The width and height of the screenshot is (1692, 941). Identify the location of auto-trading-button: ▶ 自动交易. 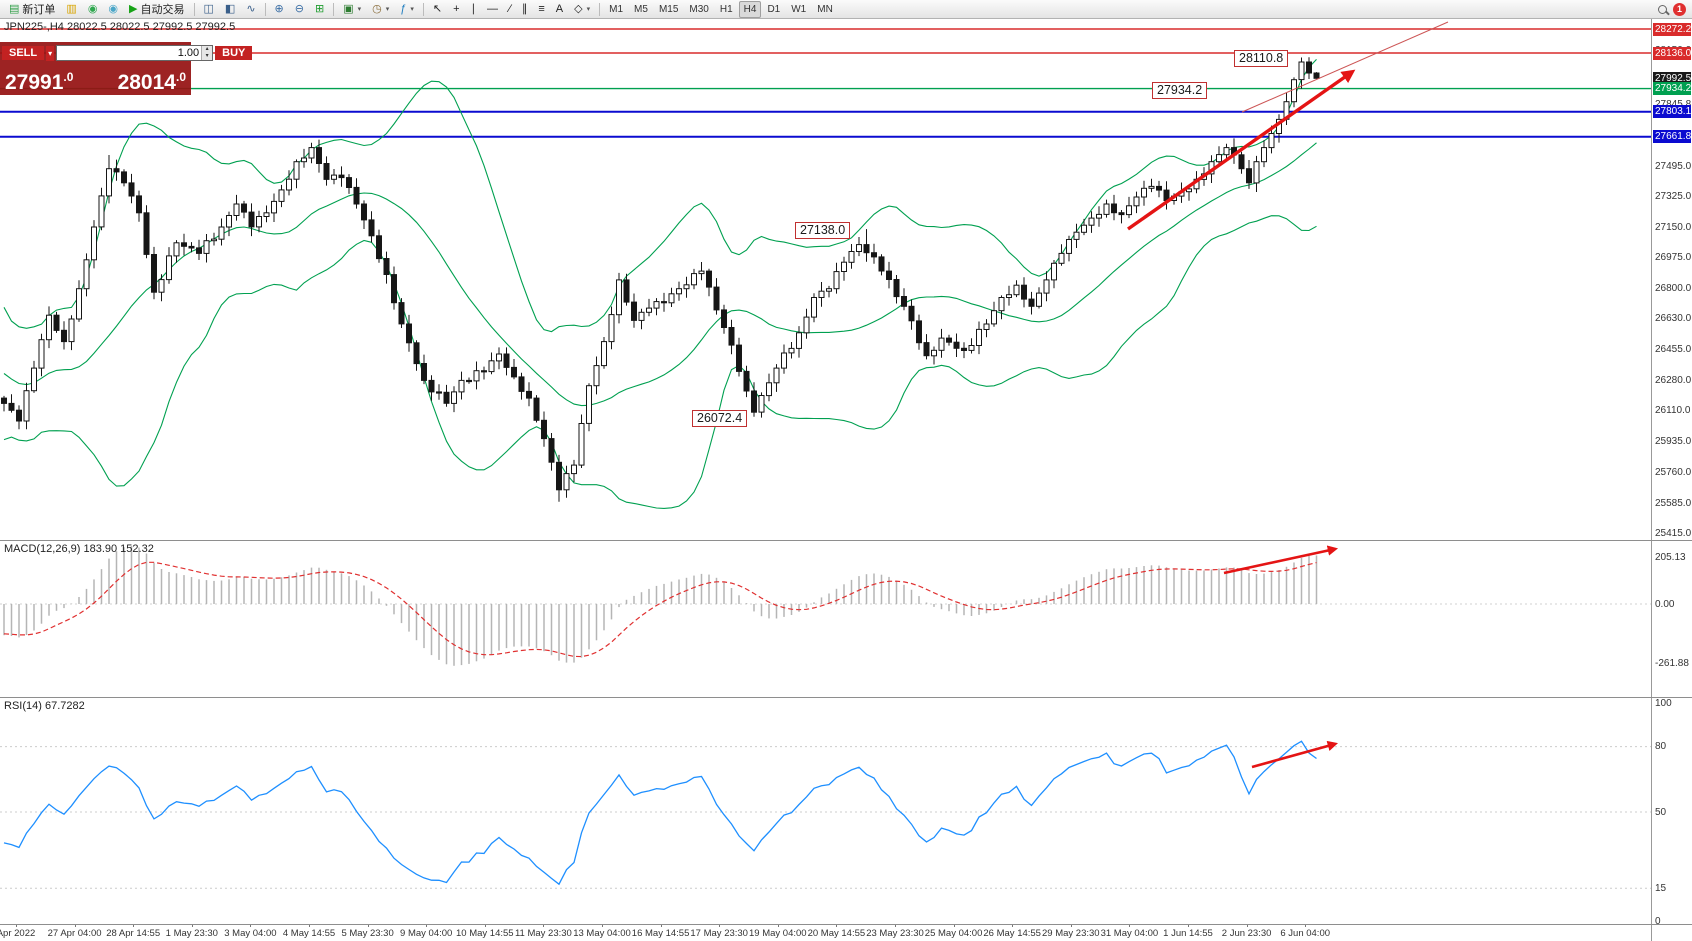
(156, 9).